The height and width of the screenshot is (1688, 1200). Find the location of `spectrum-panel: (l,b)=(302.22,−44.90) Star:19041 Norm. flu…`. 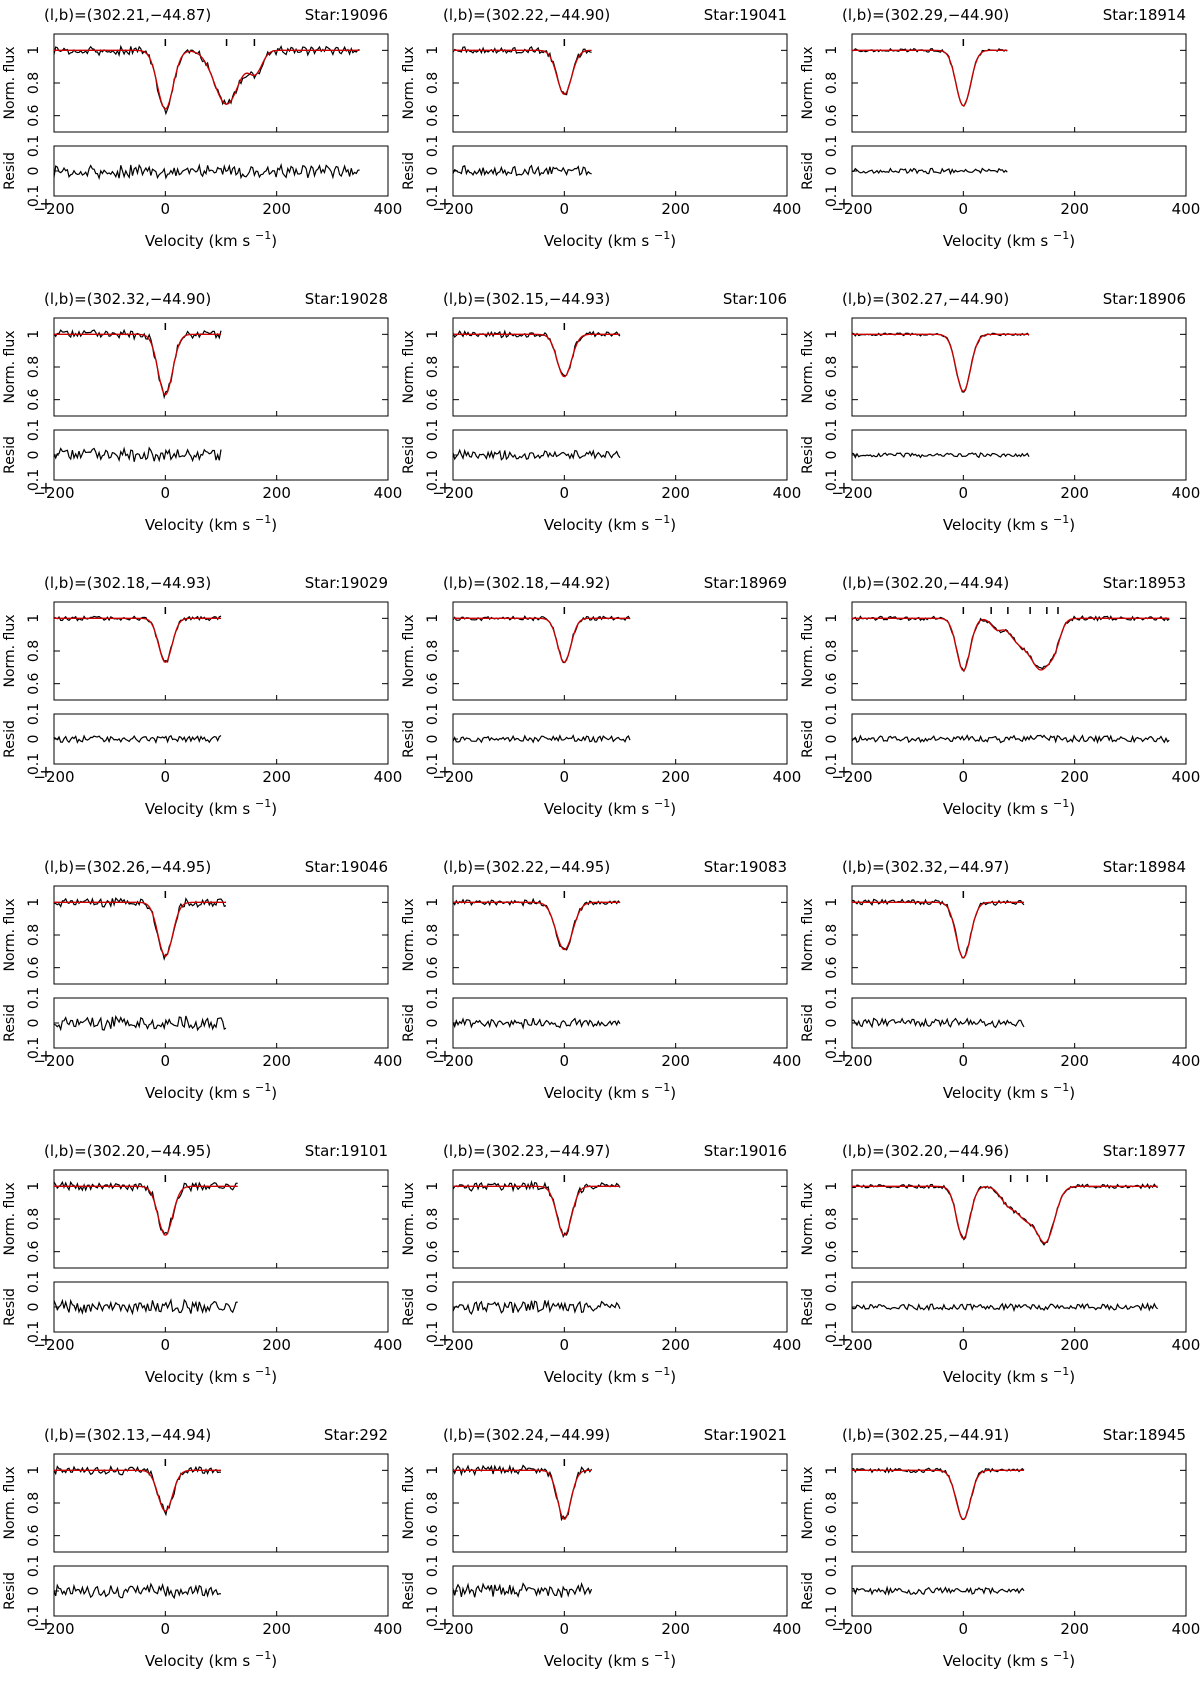

spectrum-panel: (l,b)=(302.22,−44.90) Star:19041 Norm. flu… is located at coordinates (601, 128).